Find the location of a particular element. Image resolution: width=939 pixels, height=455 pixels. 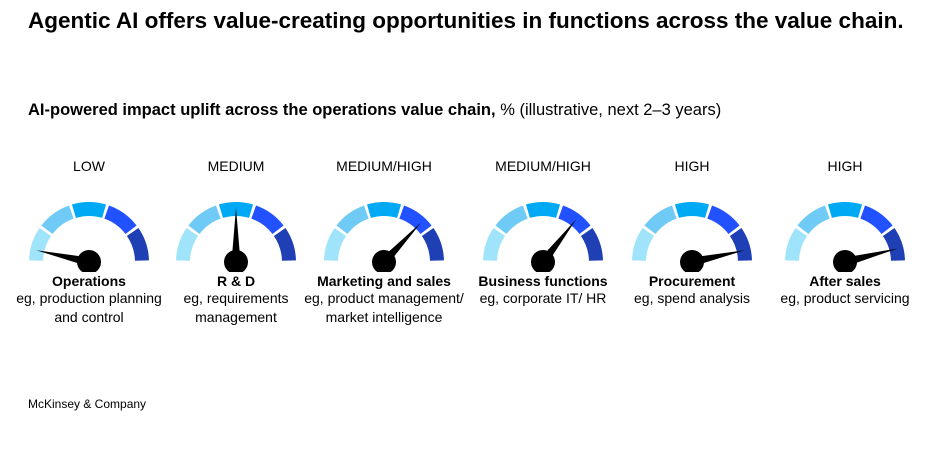

footer-logo: McKinsey & Company is located at coordinates (87, 404).